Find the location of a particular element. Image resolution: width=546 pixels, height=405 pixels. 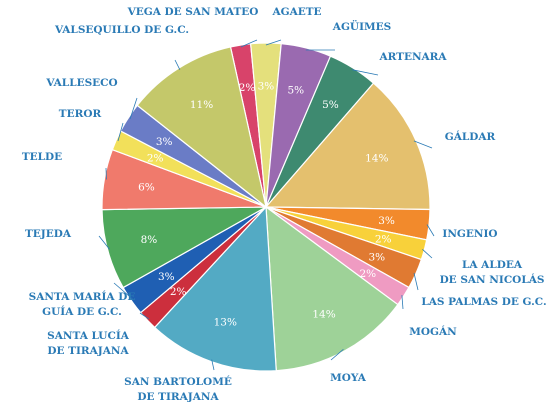

category-label: MOYA is located at coordinates (348, 378).